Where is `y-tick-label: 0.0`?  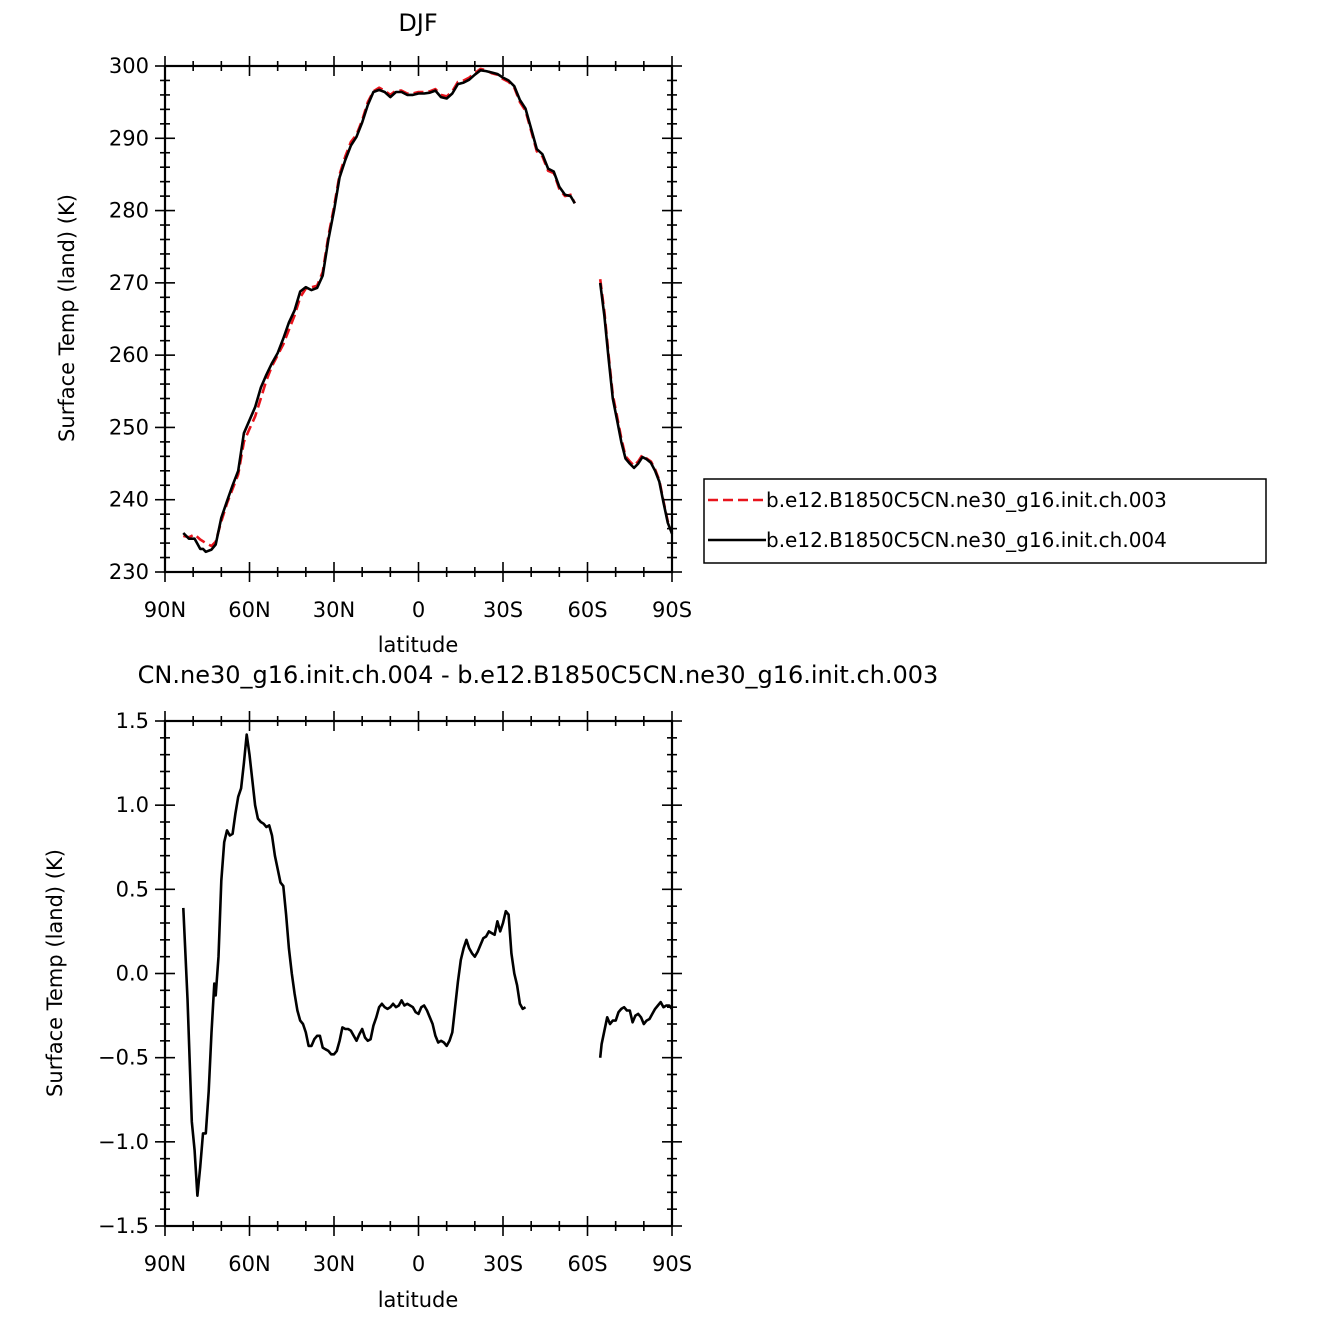 y-tick-label: 0.0 is located at coordinates (132, 974).